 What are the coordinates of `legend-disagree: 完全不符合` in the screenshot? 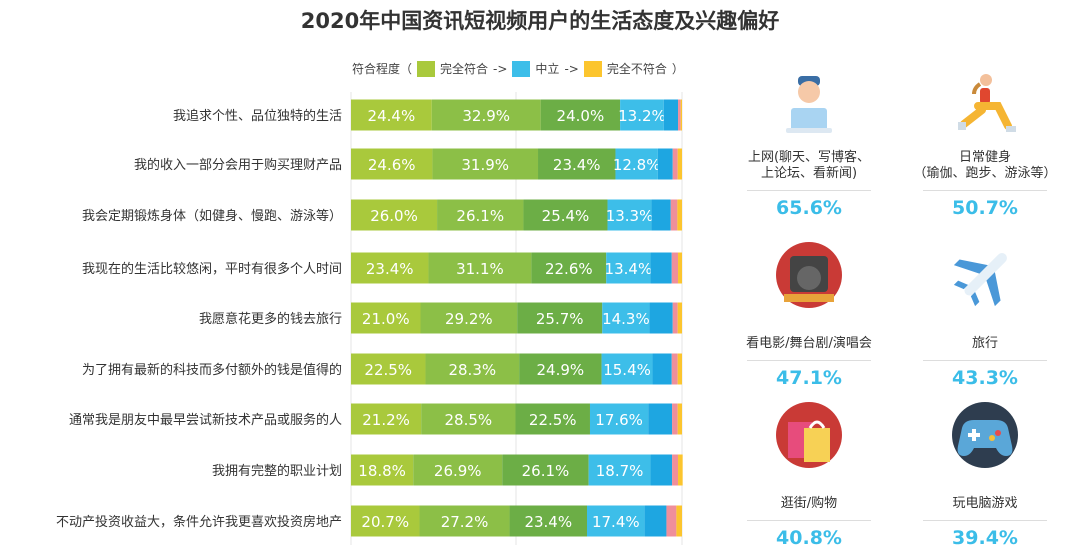 It's located at (636, 69).